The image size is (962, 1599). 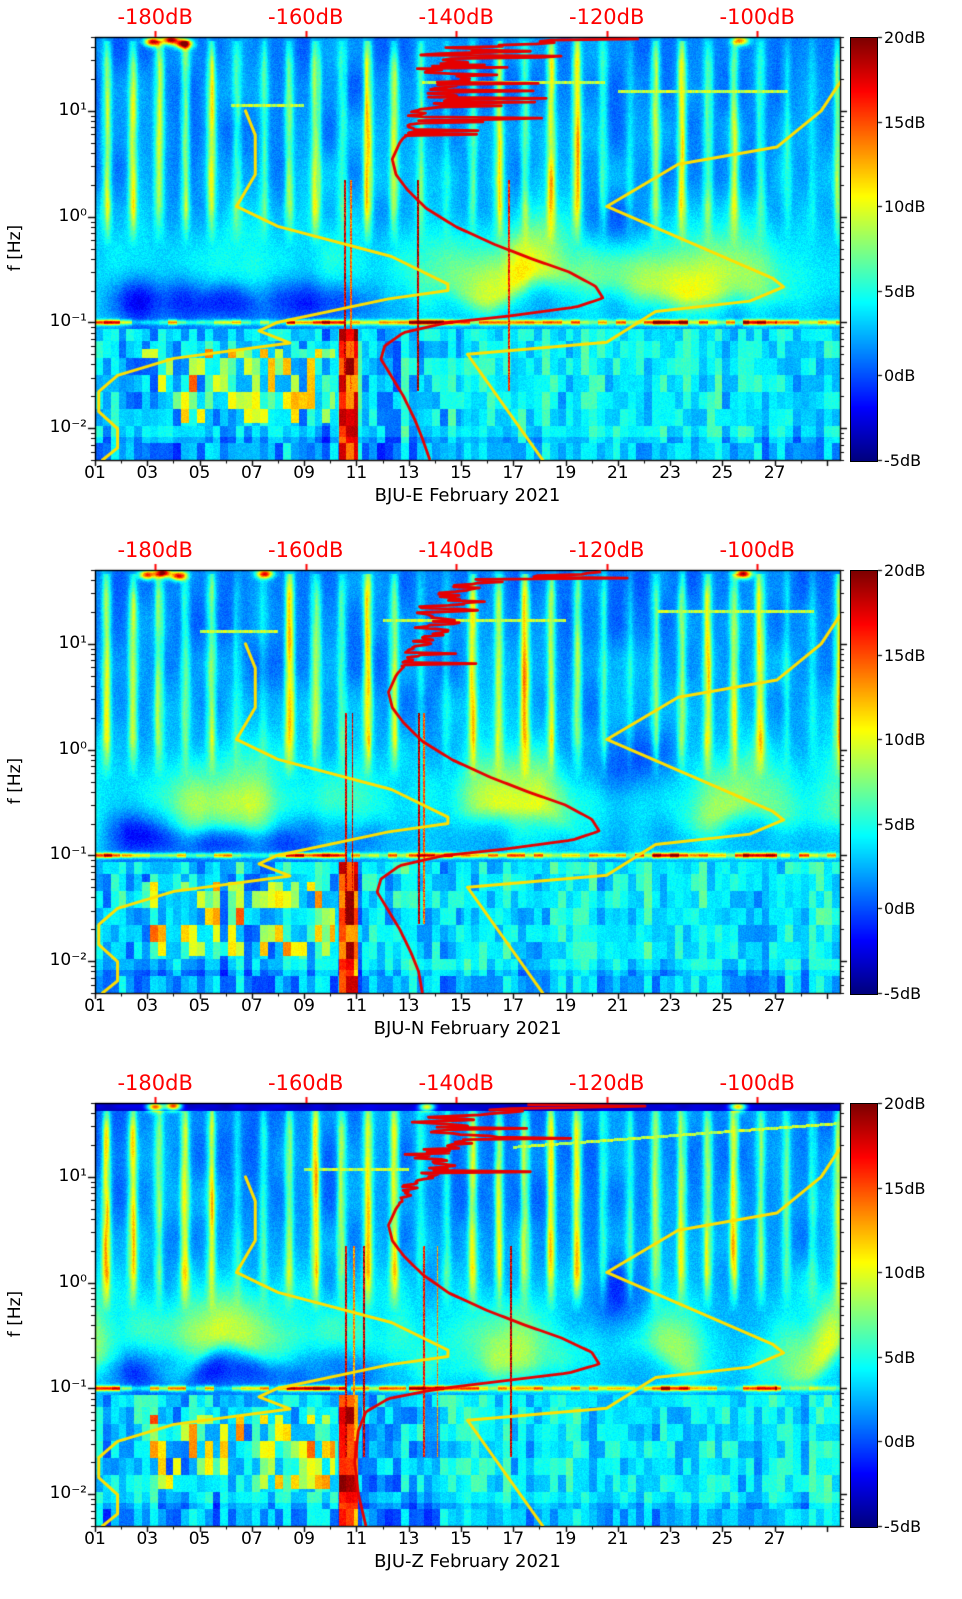 I want to click on panel-title: BJU-E February 2021, so click(x=467, y=495).